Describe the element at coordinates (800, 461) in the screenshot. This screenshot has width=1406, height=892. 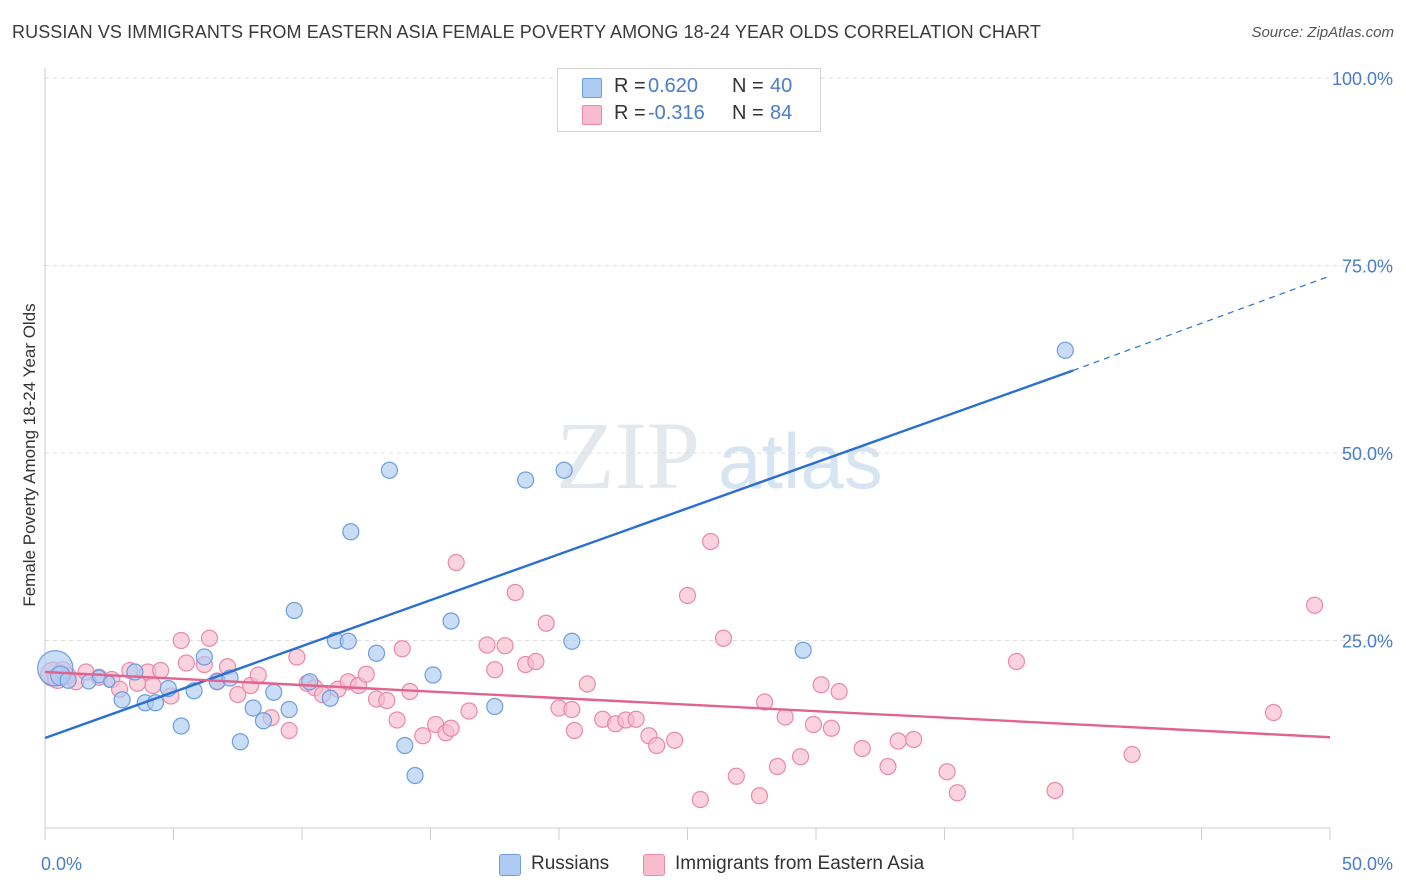
I see `watermark-atlas: atlas` at that location.